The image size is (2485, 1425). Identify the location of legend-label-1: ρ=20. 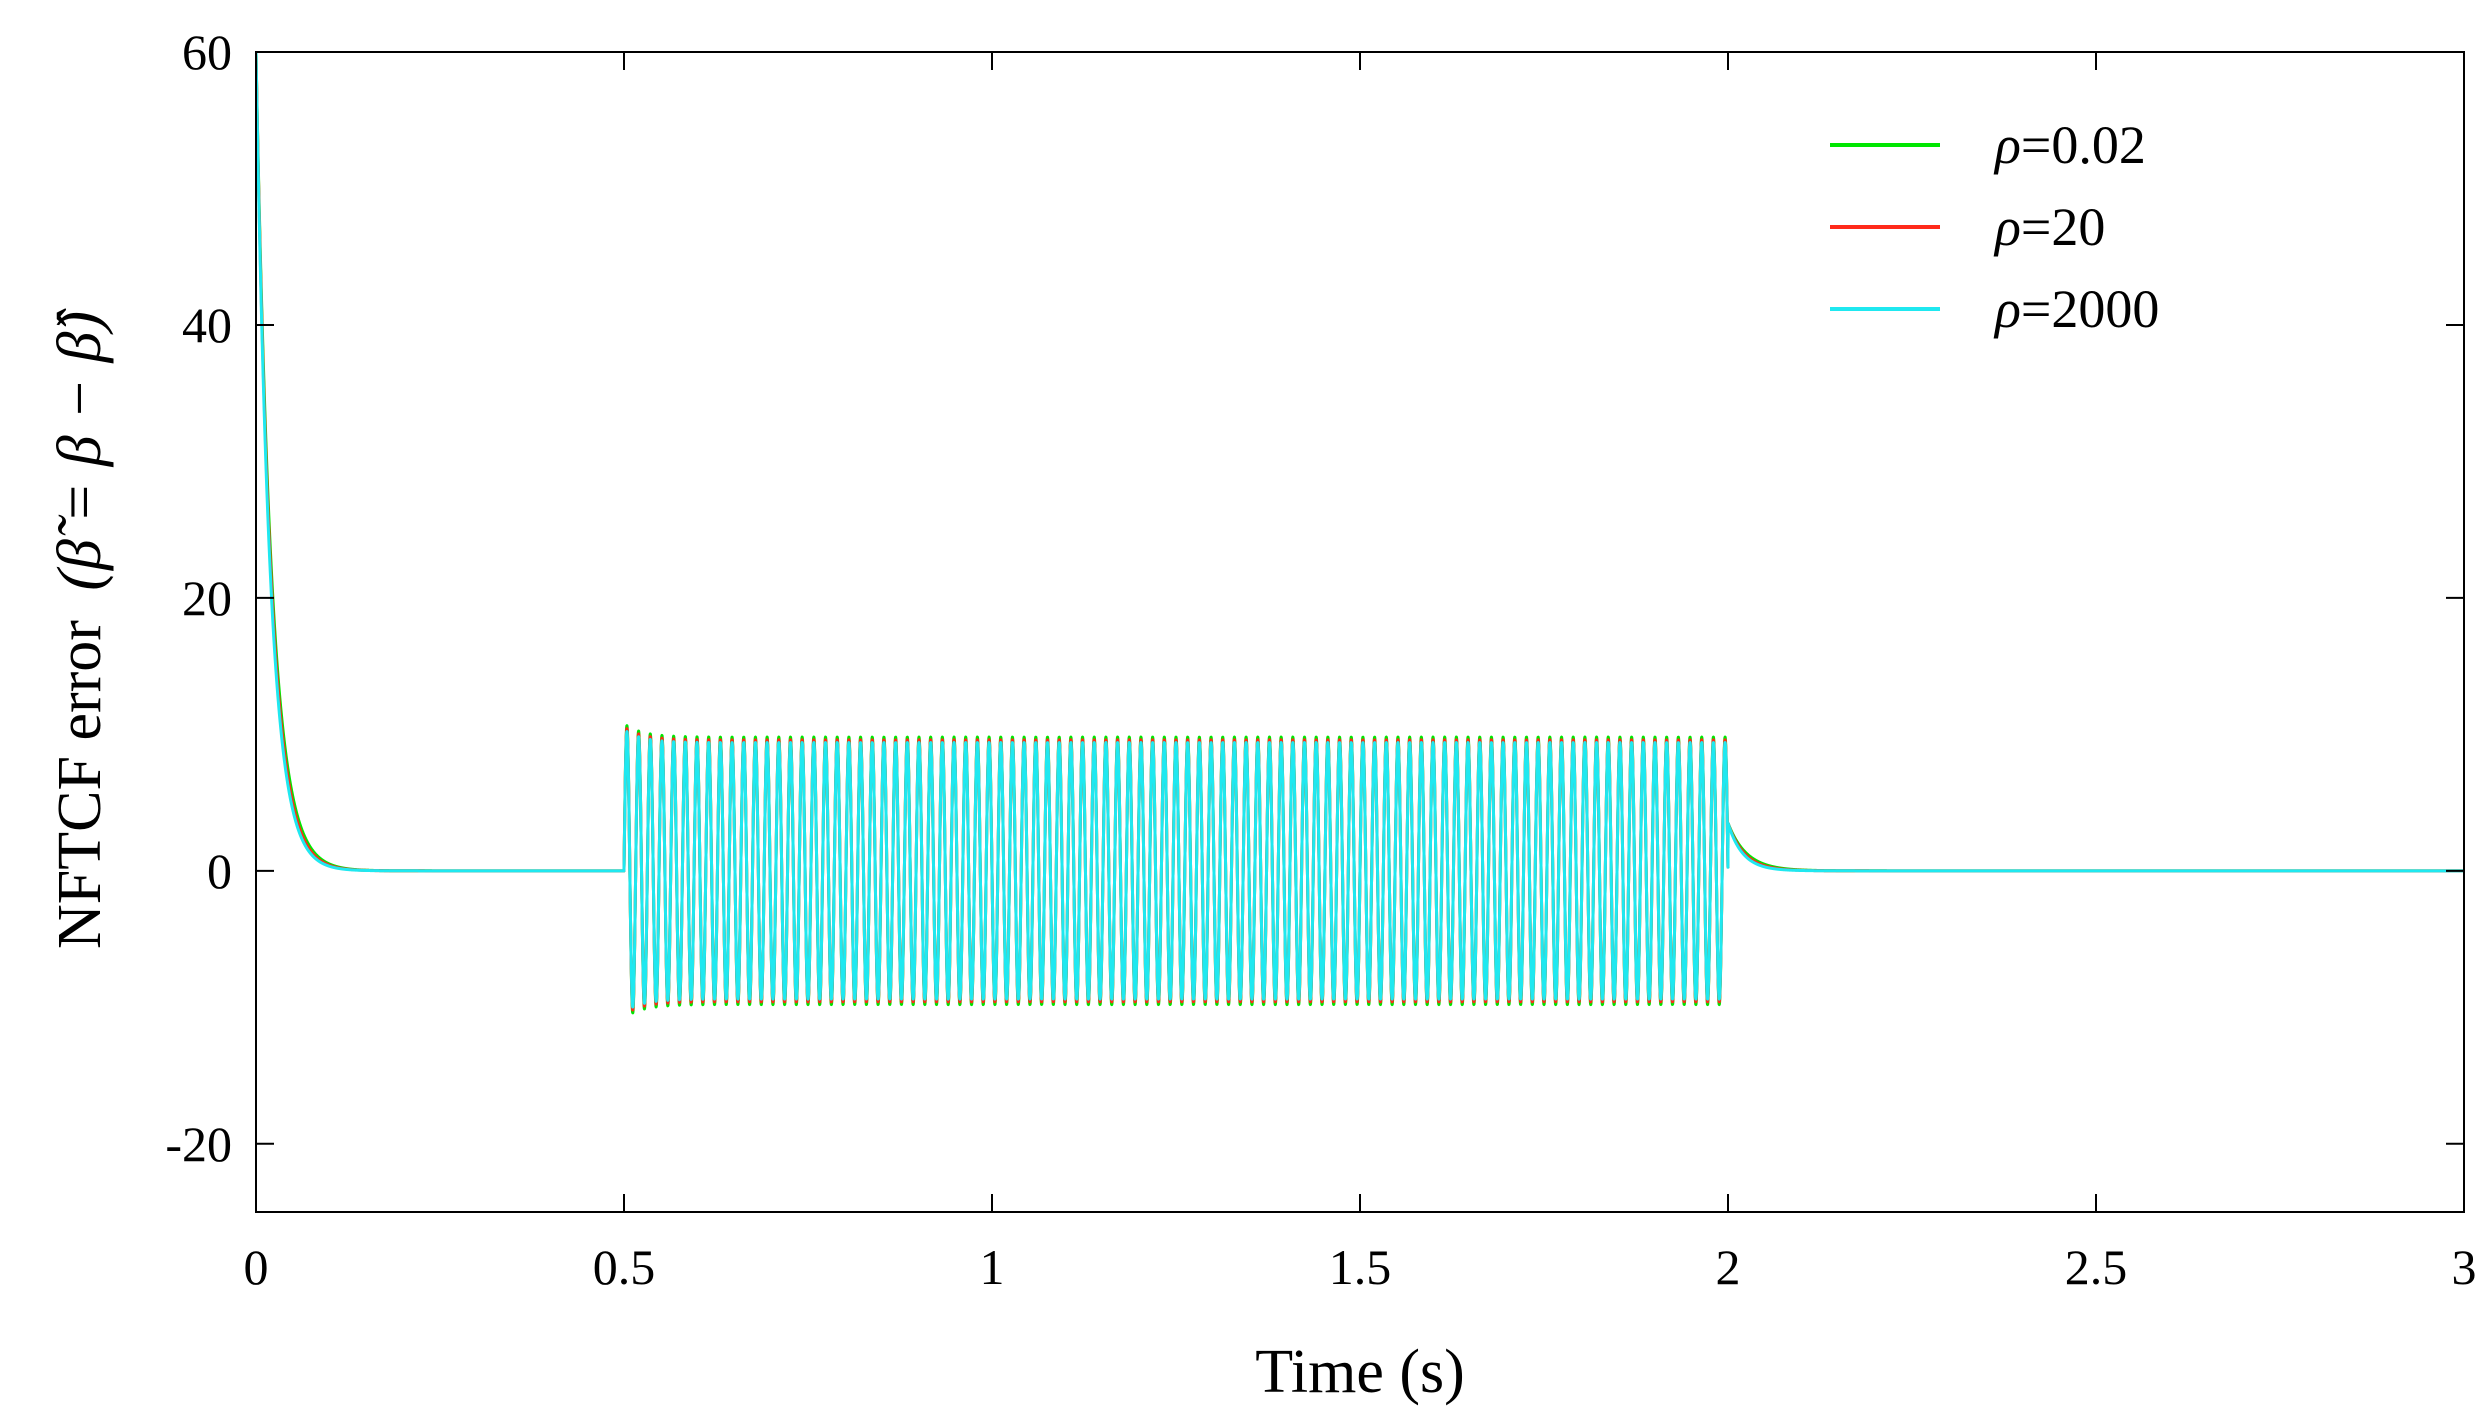
(2049, 227).